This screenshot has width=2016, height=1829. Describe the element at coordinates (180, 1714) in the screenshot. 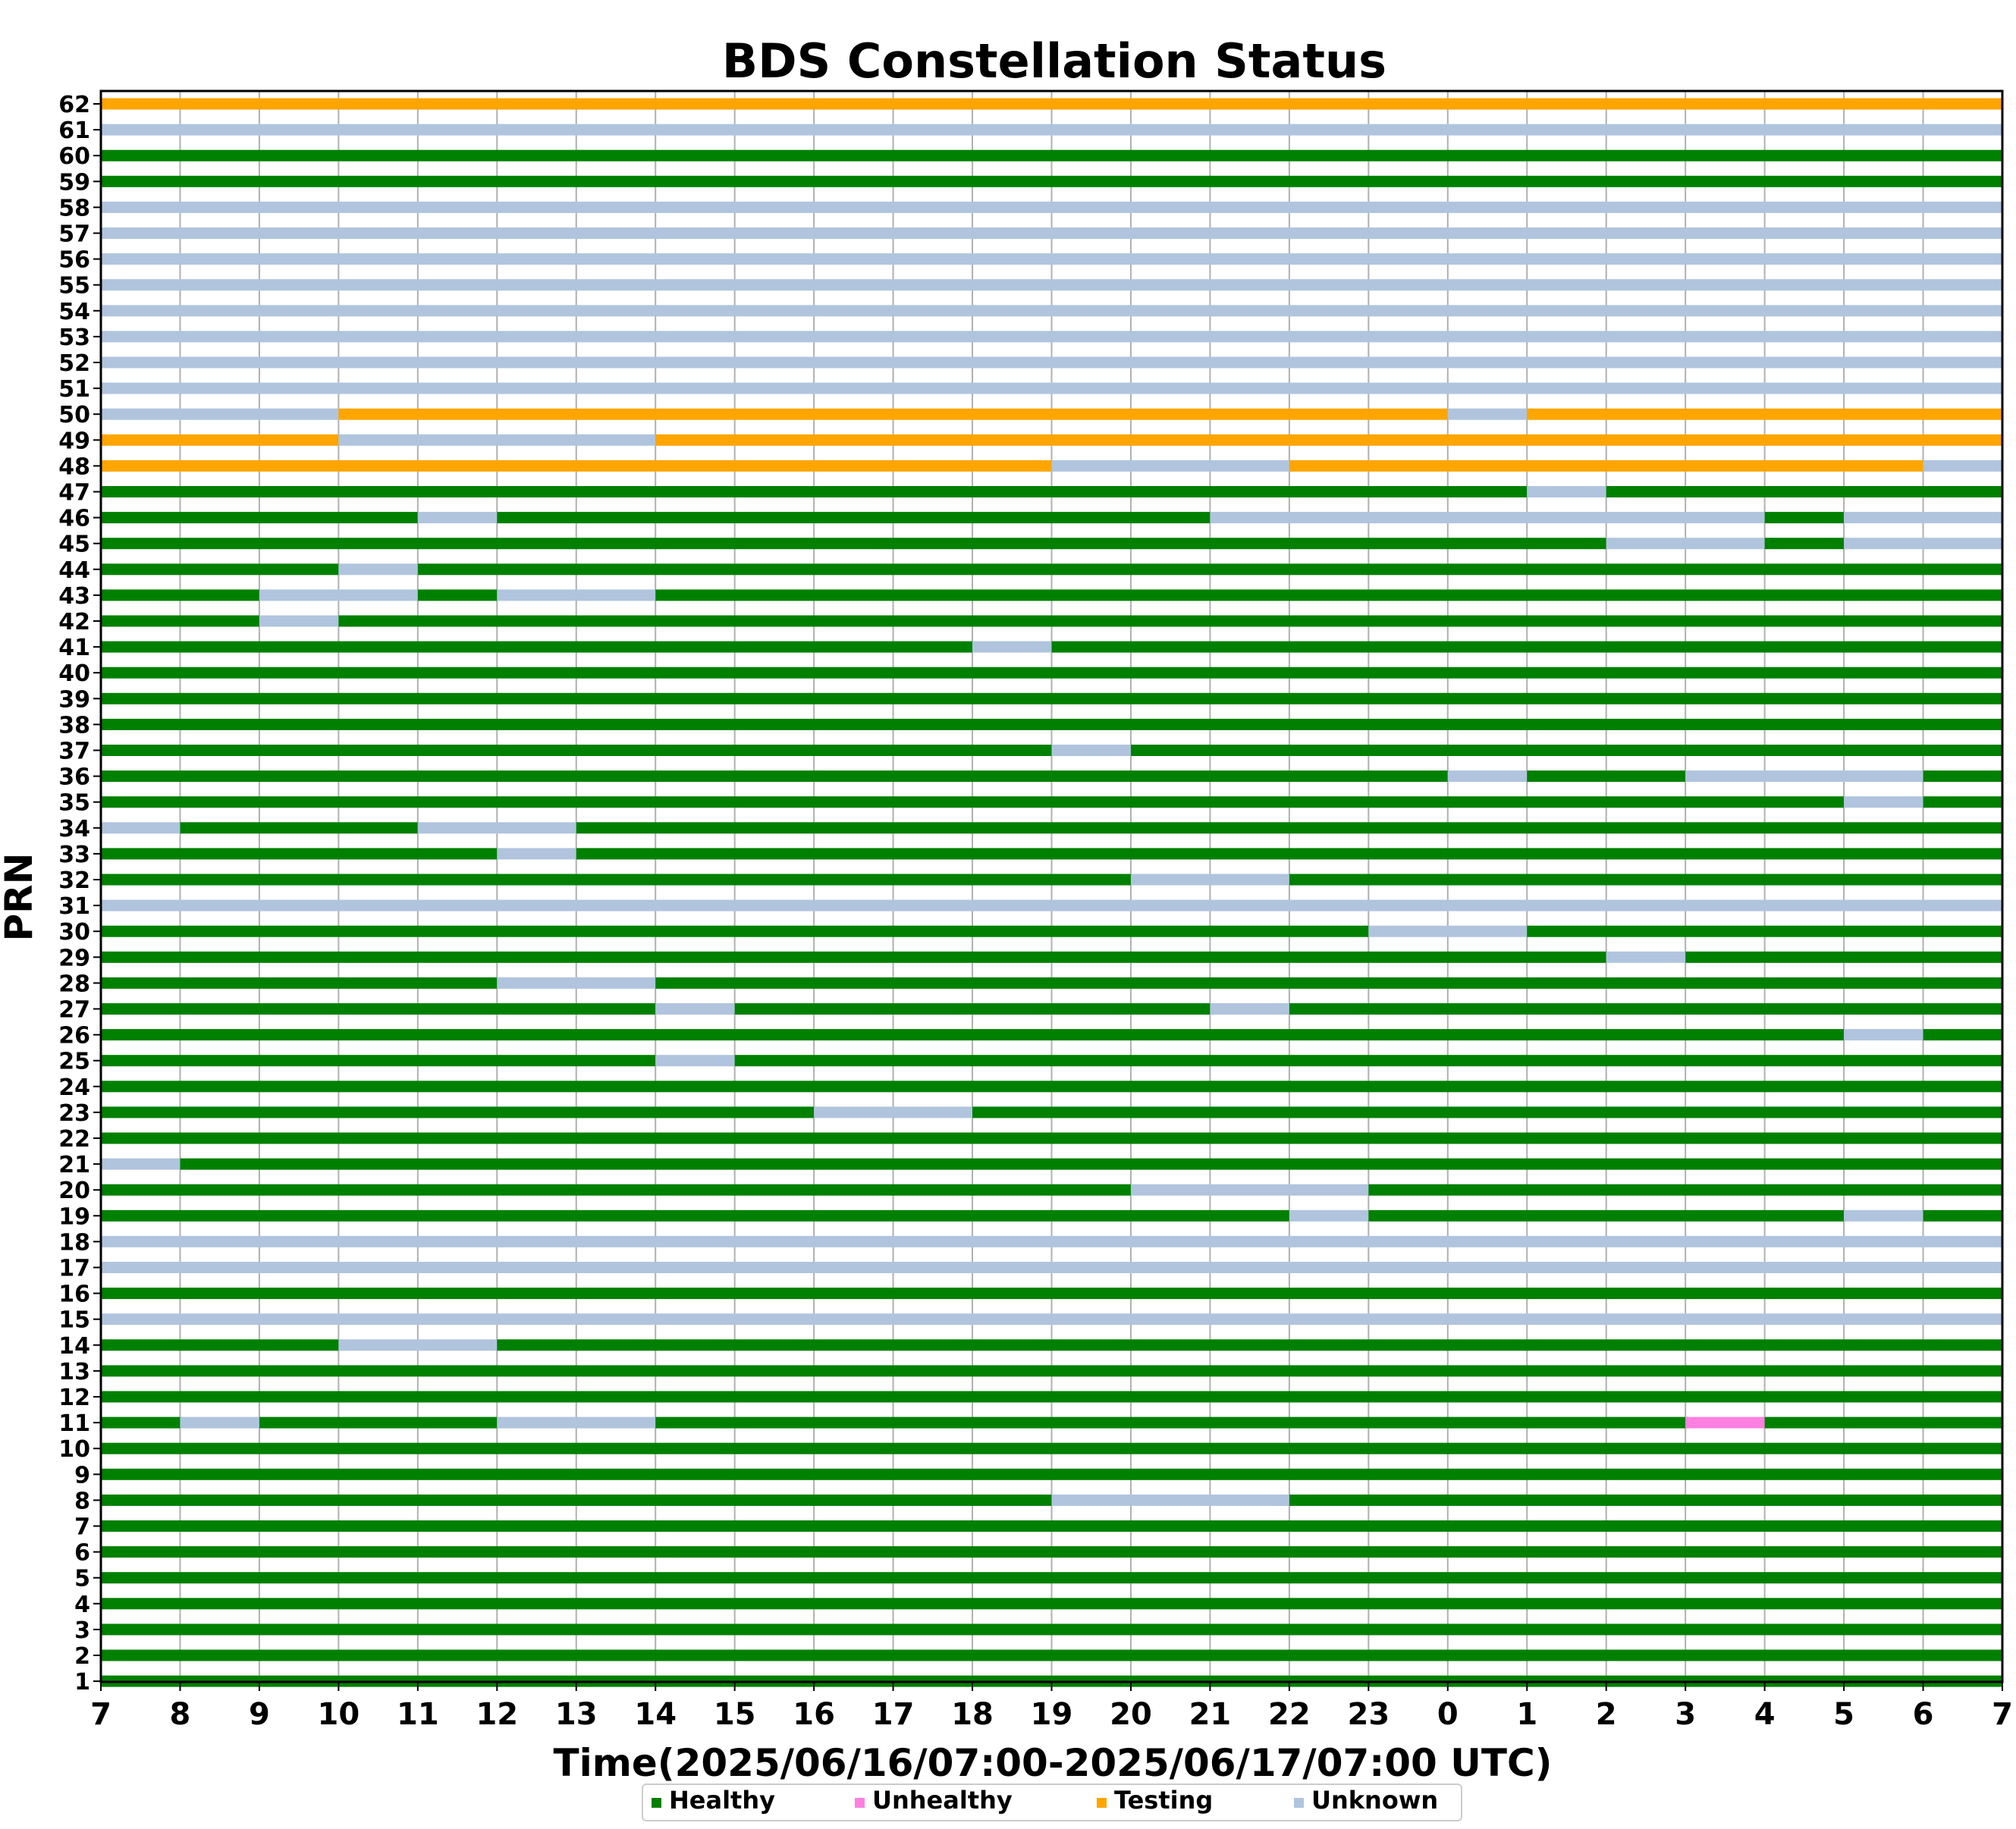

I see `x-tick-label: 8` at that location.